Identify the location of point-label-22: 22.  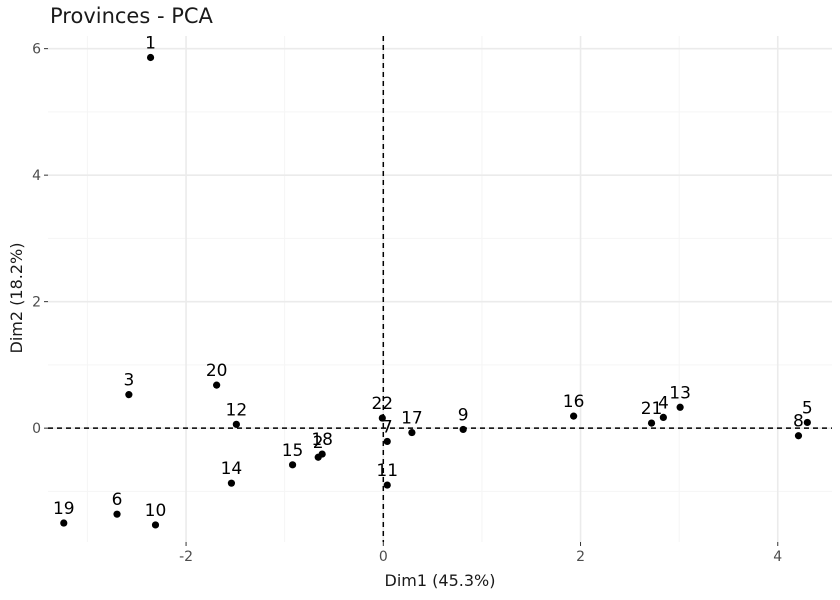
(382, 404).